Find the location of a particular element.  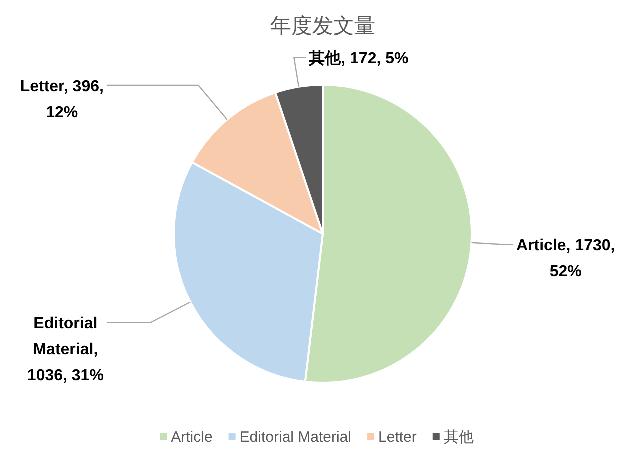

data-label: Letter, 396, 12% is located at coordinates (62, 100).